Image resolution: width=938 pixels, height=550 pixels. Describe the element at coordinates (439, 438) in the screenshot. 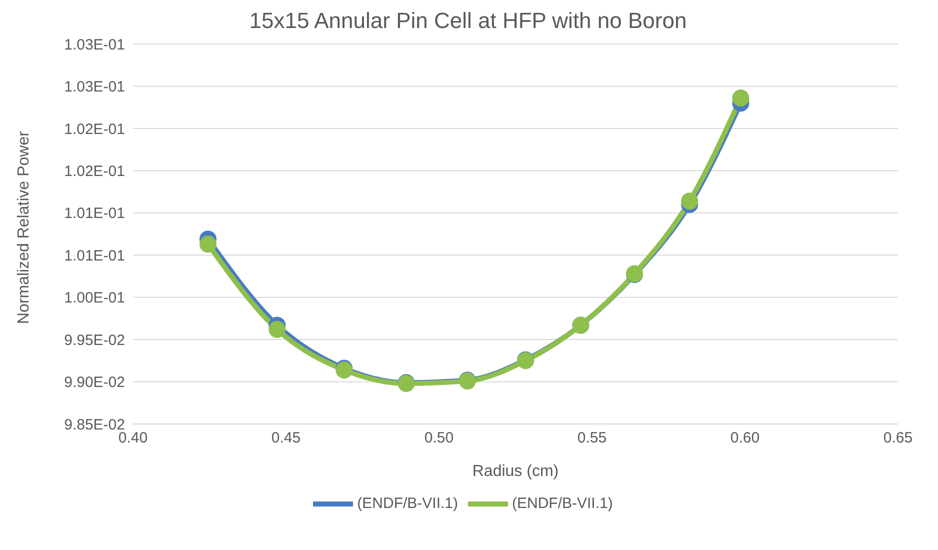

I see `x-tick-label: 0.50` at that location.